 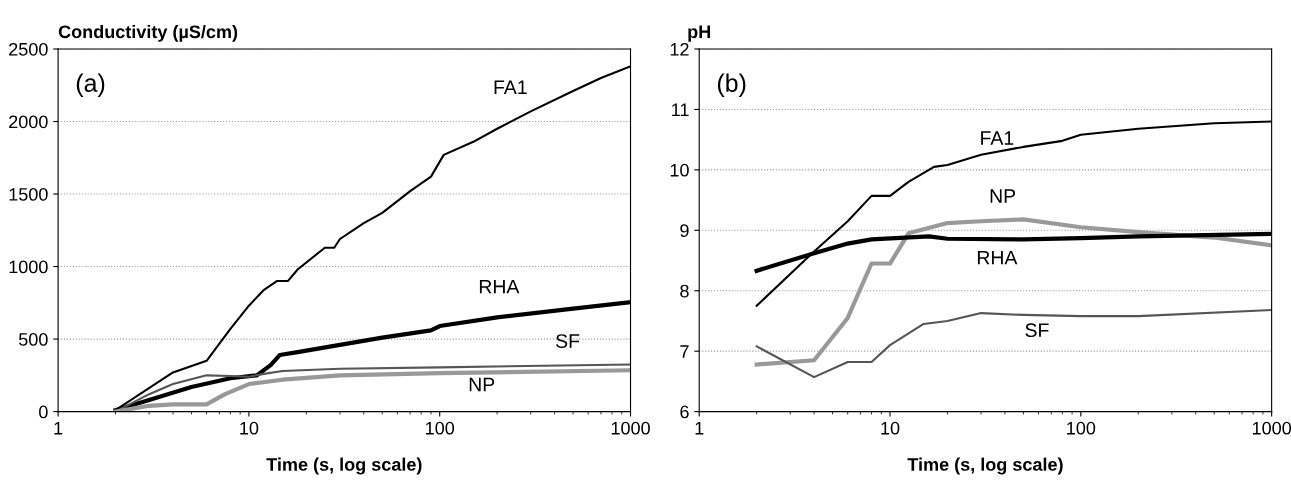 What do you see at coordinates (33, 339) in the screenshot?
I see `y-tick-label: 500` at bounding box center [33, 339].